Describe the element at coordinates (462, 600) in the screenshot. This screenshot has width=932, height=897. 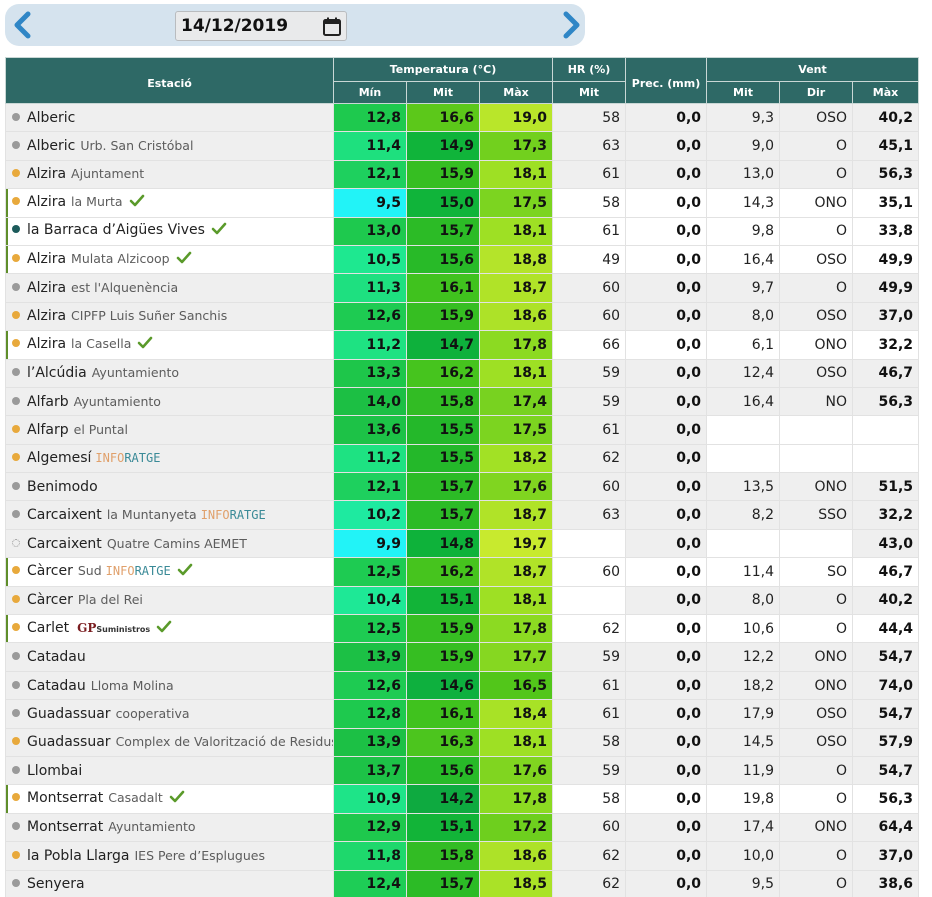
I see `table-row: Càrcer Pla del Rei 10,4 15,1 18,1 0,0 8,0 O 40,2` at that location.